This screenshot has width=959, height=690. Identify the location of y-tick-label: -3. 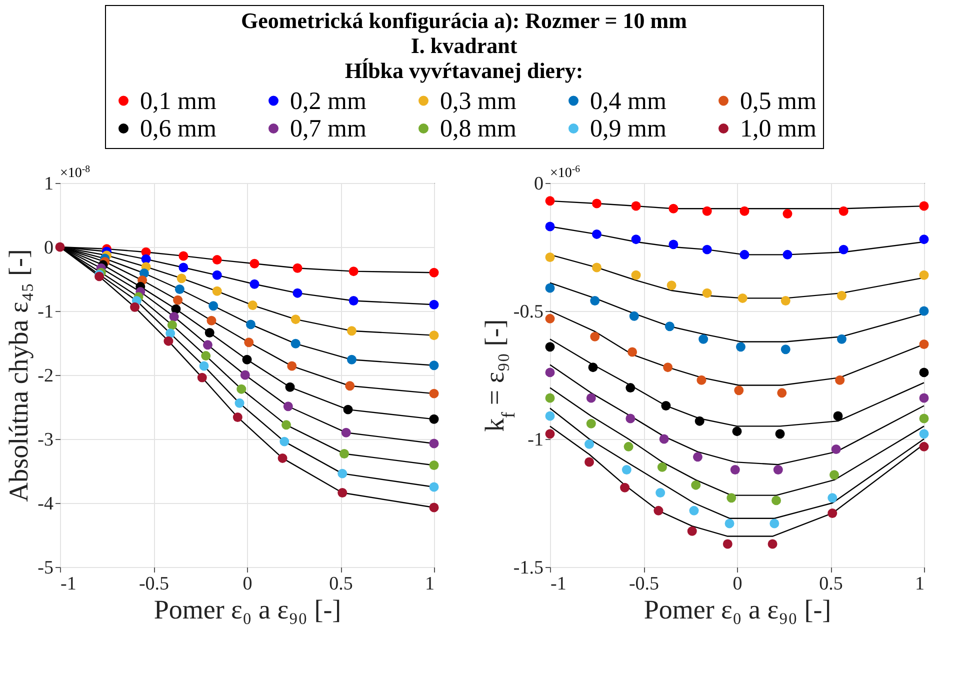
(46, 440).